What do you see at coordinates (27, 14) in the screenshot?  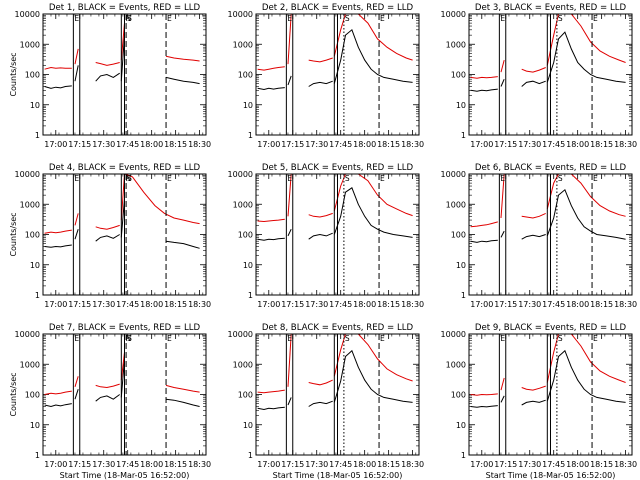 I see `y-tick-label: 10000` at bounding box center [27, 14].